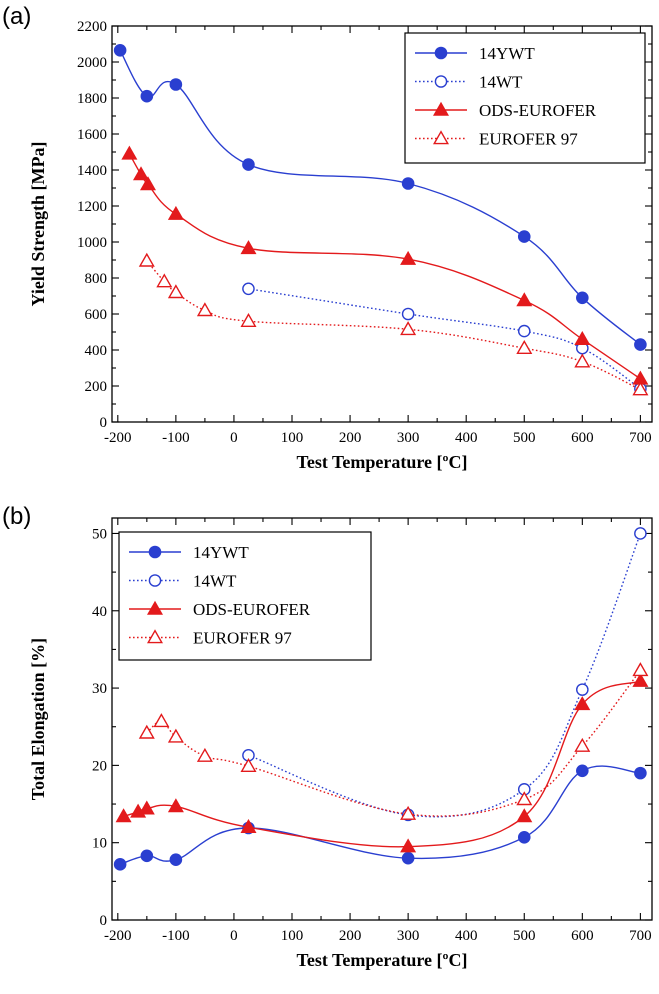  I want to click on x-tick-label: 500, so click(524, 936).